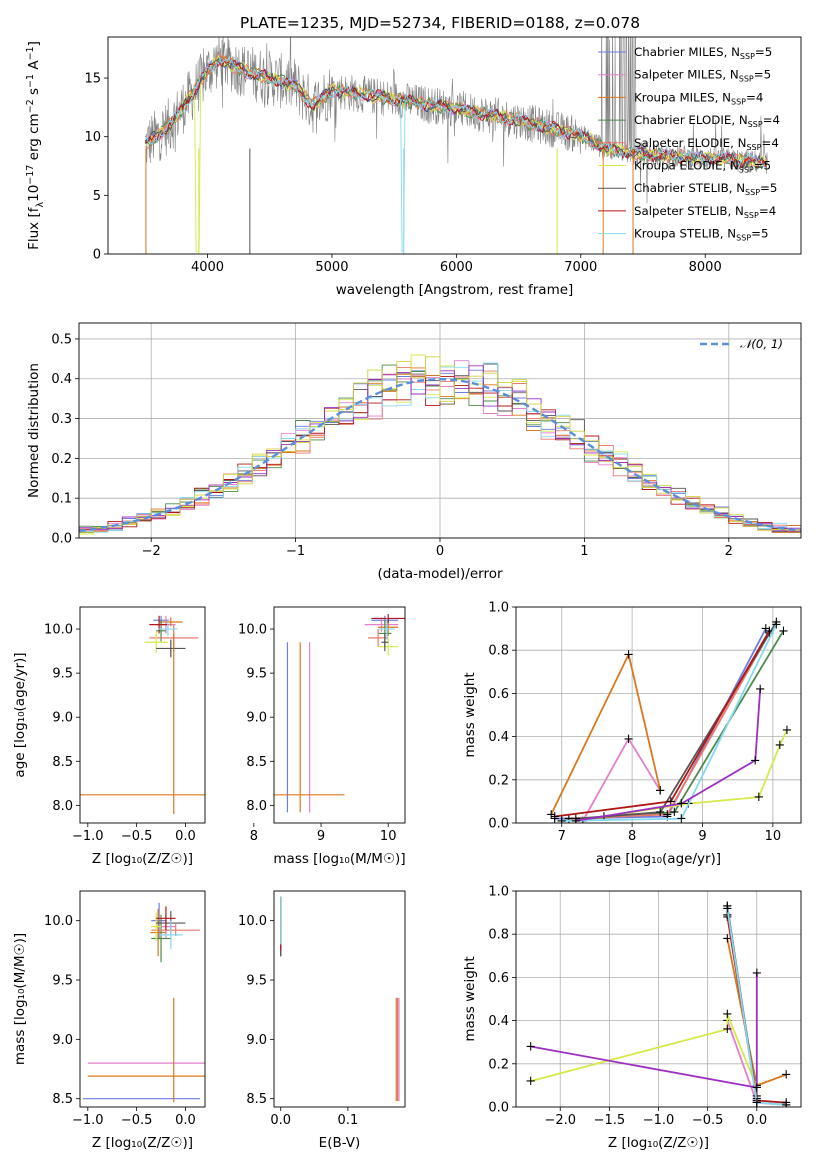 This screenshot has height=1170, width=819. What do you see at coordinates (761, 344) in the screenshot?
I see `legend-entry: 𝒩(0, 1)` at bounding box center [761, 344].